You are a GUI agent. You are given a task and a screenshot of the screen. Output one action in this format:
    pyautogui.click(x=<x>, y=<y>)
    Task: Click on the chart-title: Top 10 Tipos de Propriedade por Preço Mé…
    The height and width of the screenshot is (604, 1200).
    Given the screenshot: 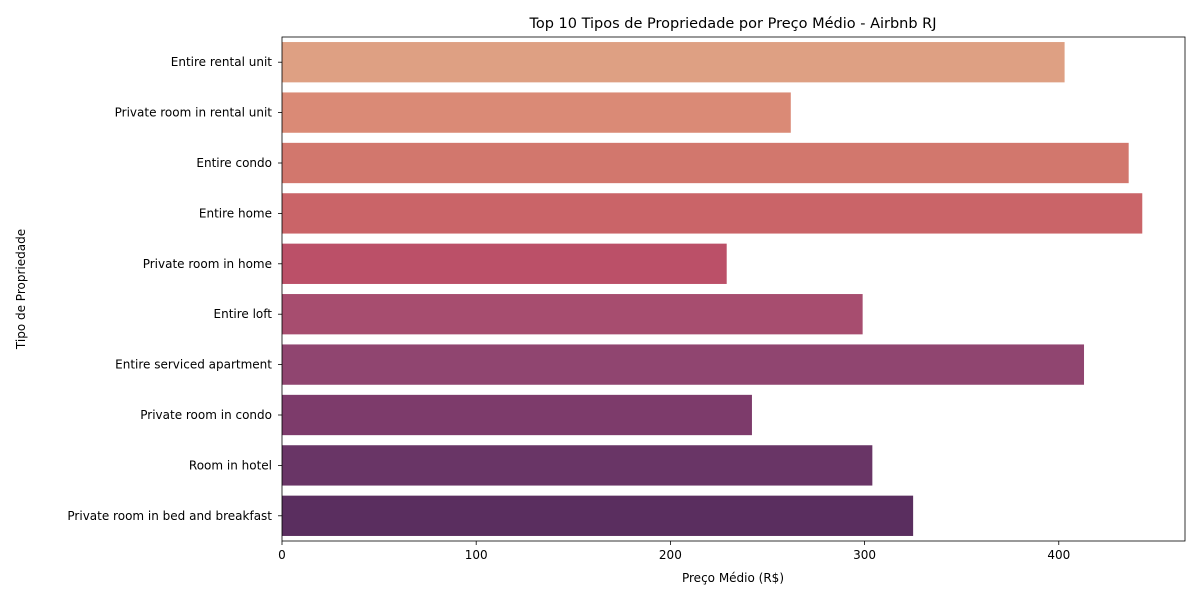 What is the action you would take?
    pyautogui.click(x=732, y=24)
    